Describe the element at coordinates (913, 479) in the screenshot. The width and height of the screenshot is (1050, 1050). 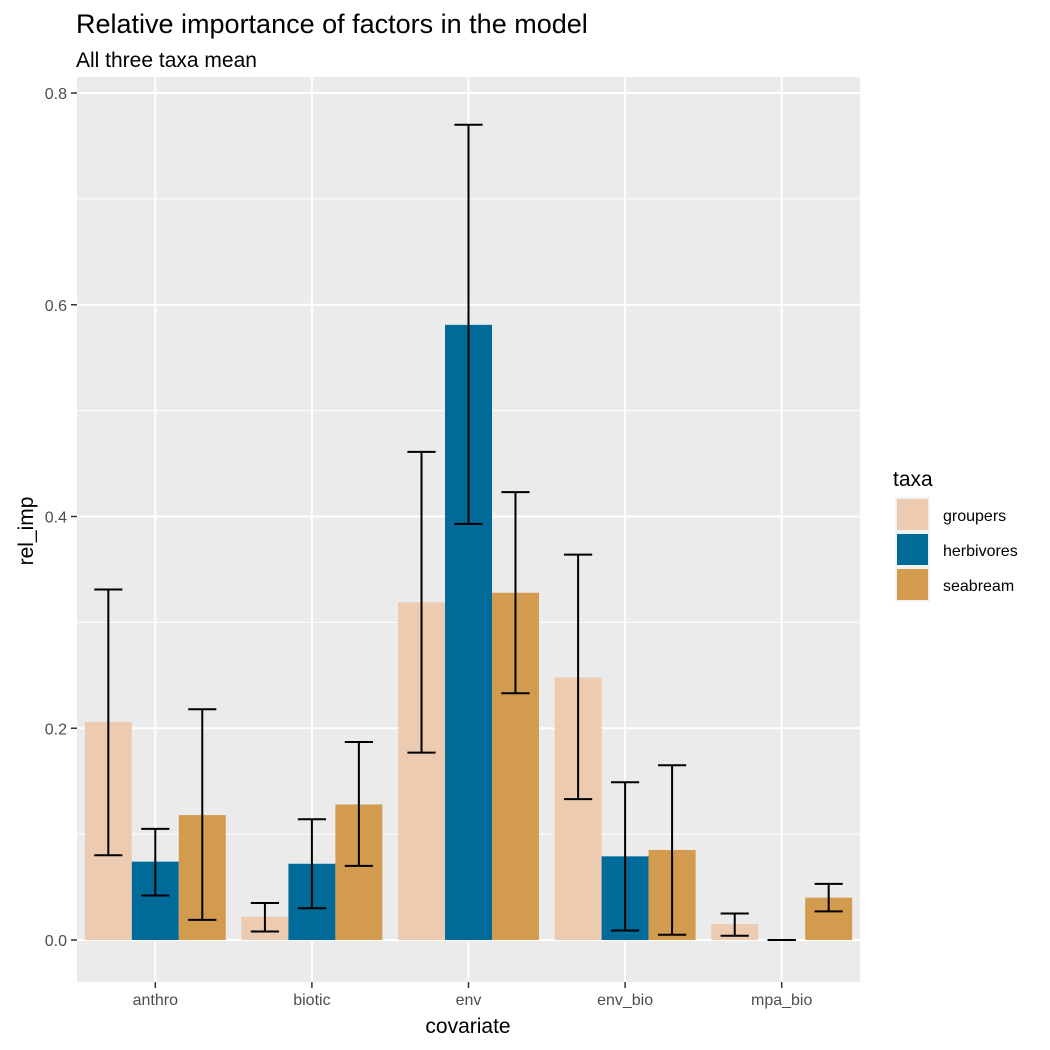
I see `legend-title: taxa` at that location.